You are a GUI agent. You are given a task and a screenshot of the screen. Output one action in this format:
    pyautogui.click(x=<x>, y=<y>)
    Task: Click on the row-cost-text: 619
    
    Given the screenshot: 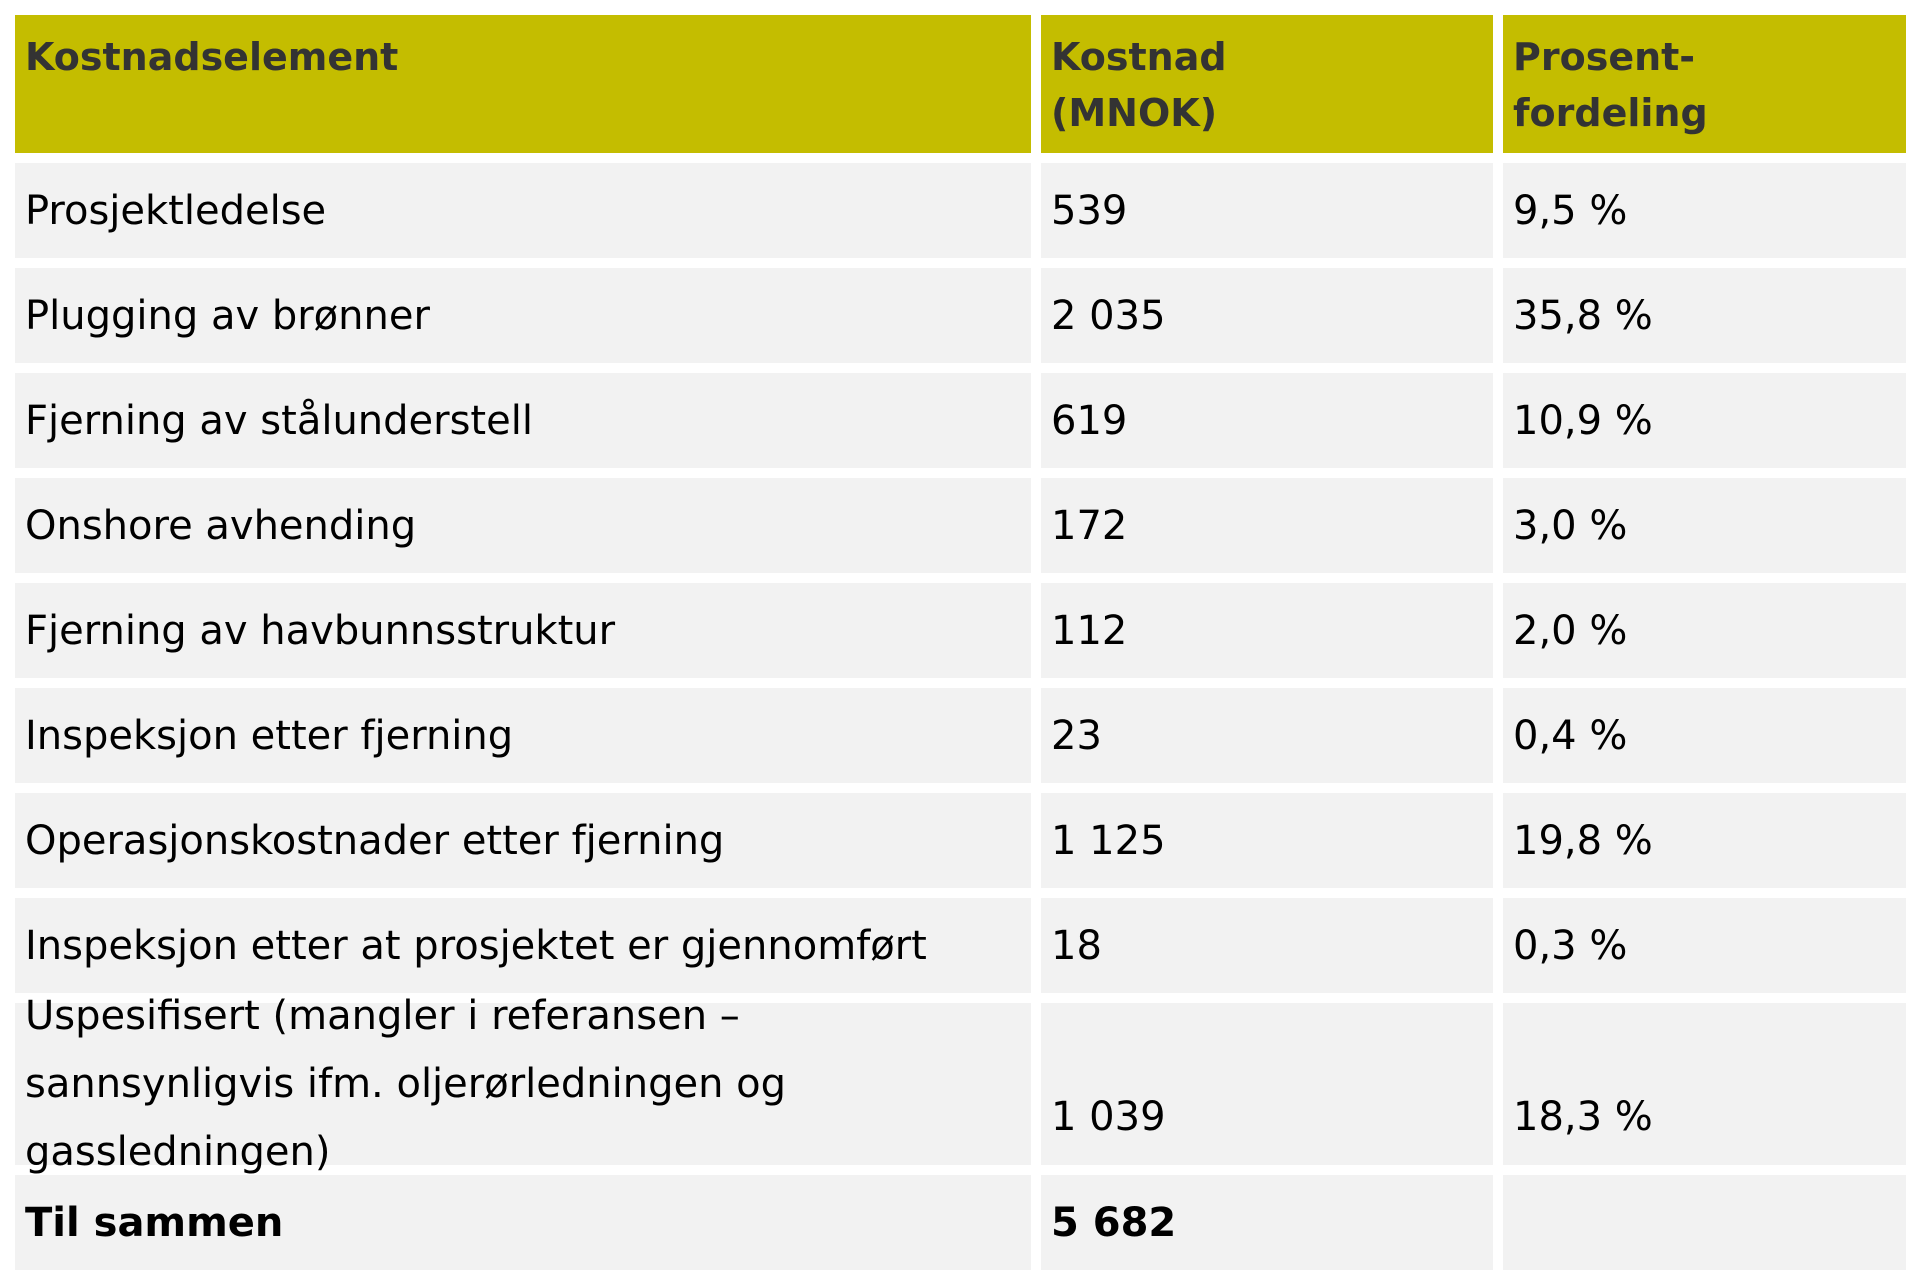 What is the action you would take?
    pyautogui.click(x=1089, y=420)
    